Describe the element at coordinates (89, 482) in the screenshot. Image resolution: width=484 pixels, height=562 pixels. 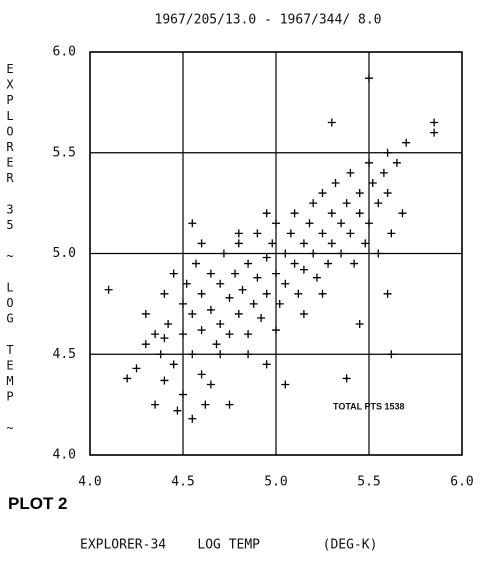
I see `x-tick-label: 4.0` at that location.